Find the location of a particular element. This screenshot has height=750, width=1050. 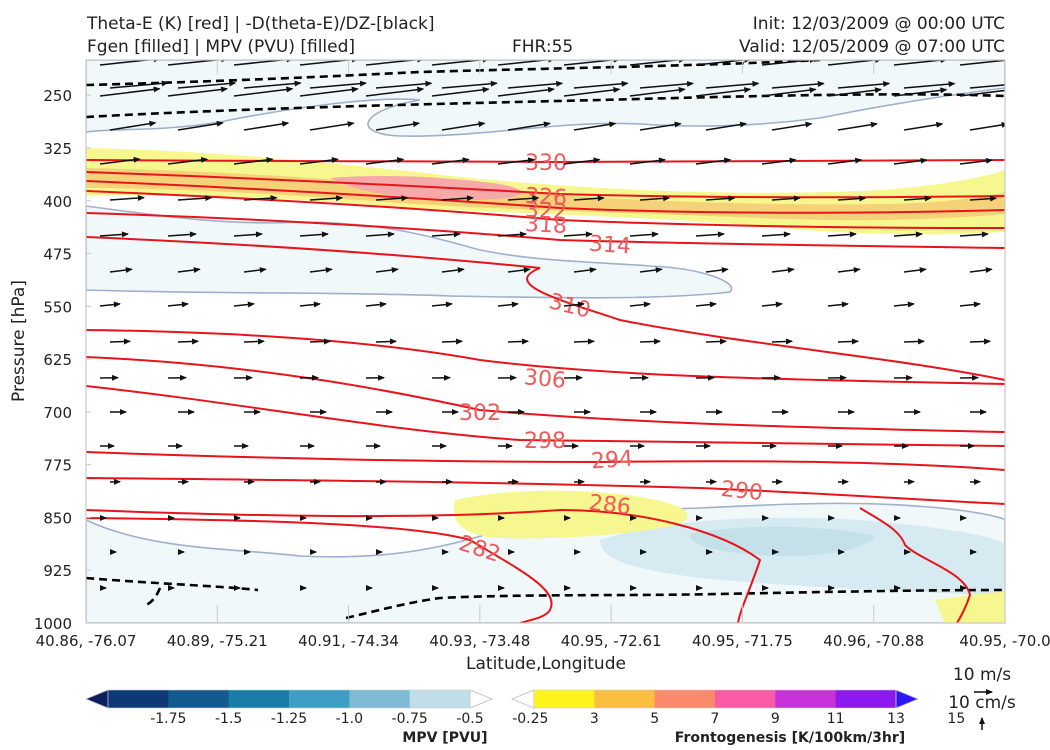

theta-e-label: 330 is located at coordinates (546, 163).